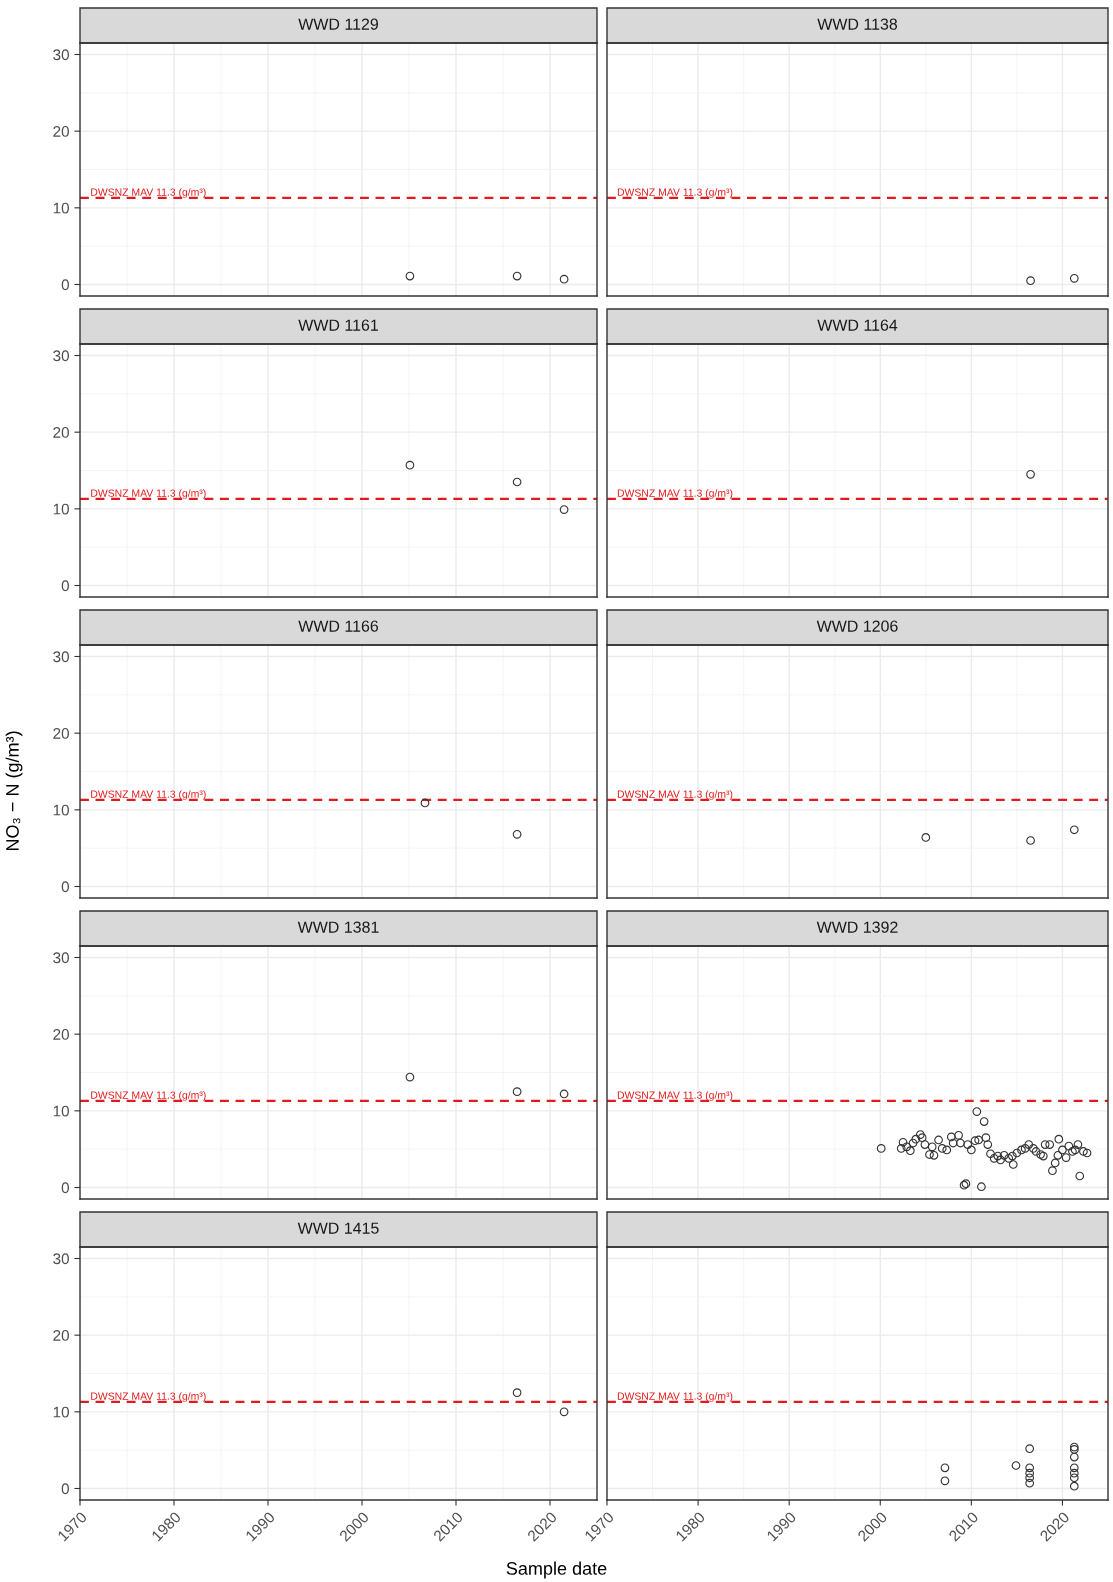 Image resolution: width=1113 pixels, height=1582 pixels. I want to click on chart-title: WWD 1161, so click(338, 325).